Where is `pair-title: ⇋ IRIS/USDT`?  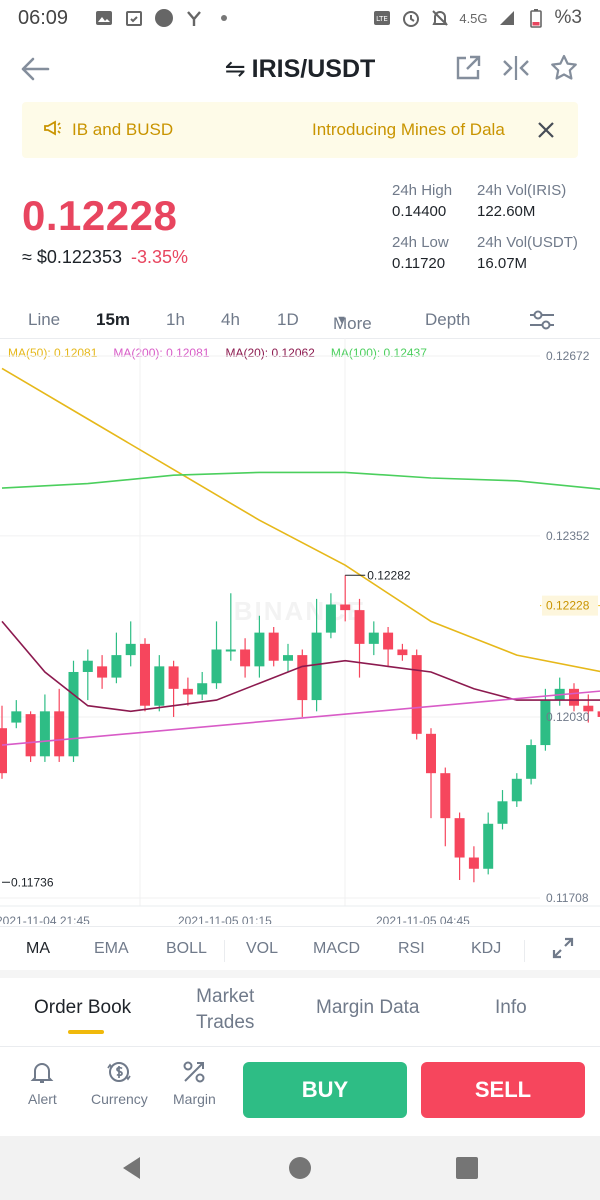
pair-title: ⇋ IRIS/USDT is located at coordinates (300, 69).